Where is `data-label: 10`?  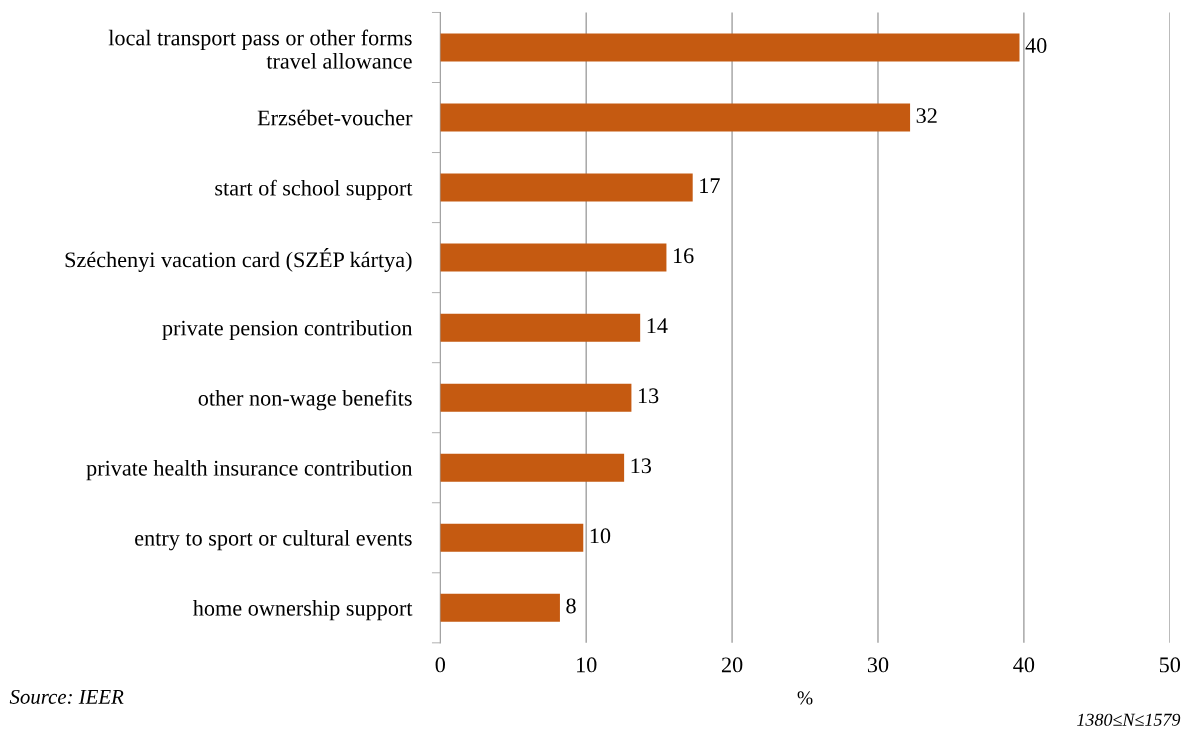
data-label: 10 is located at coordinates (600, 536).